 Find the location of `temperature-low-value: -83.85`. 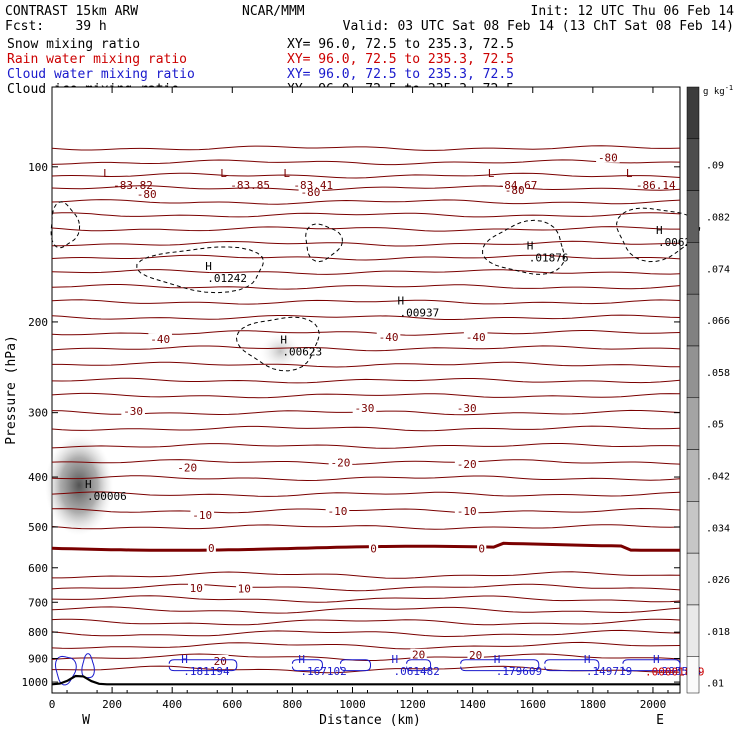

temperature-low-value: -83.85 is located at coordinates (250, 185).